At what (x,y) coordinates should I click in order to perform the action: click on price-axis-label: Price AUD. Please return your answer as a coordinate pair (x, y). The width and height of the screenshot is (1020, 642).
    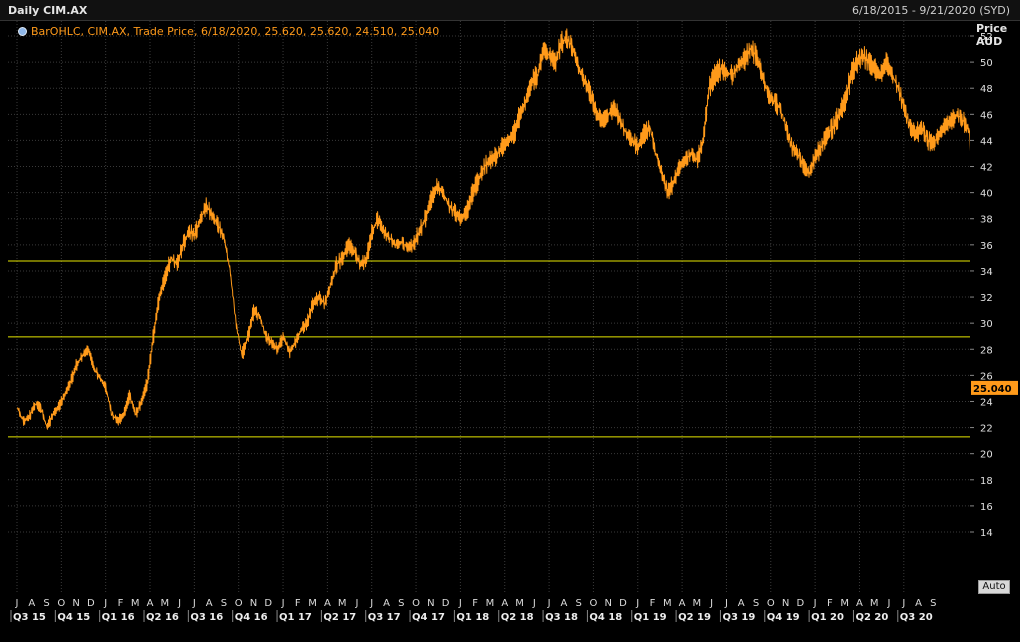
    Looking at the image, I should click on (991, 35).